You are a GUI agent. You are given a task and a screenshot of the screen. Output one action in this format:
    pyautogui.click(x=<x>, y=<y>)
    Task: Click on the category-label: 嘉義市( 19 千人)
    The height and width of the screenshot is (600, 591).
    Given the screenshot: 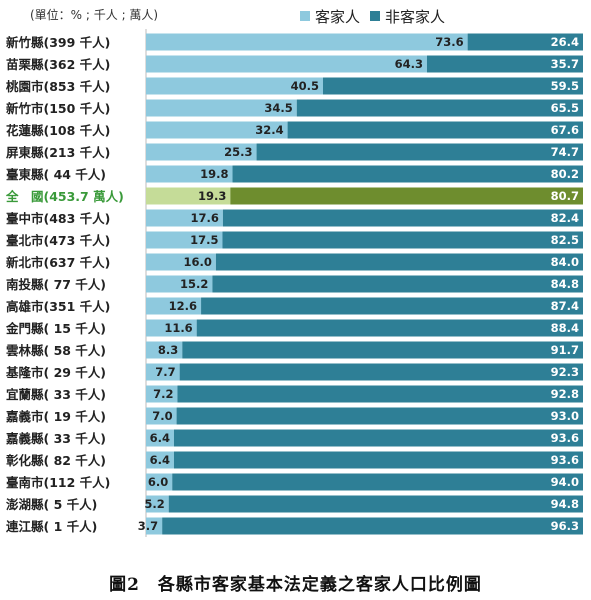 What is the action you would take?
    pyautogui.click(x=55, y=416)
    